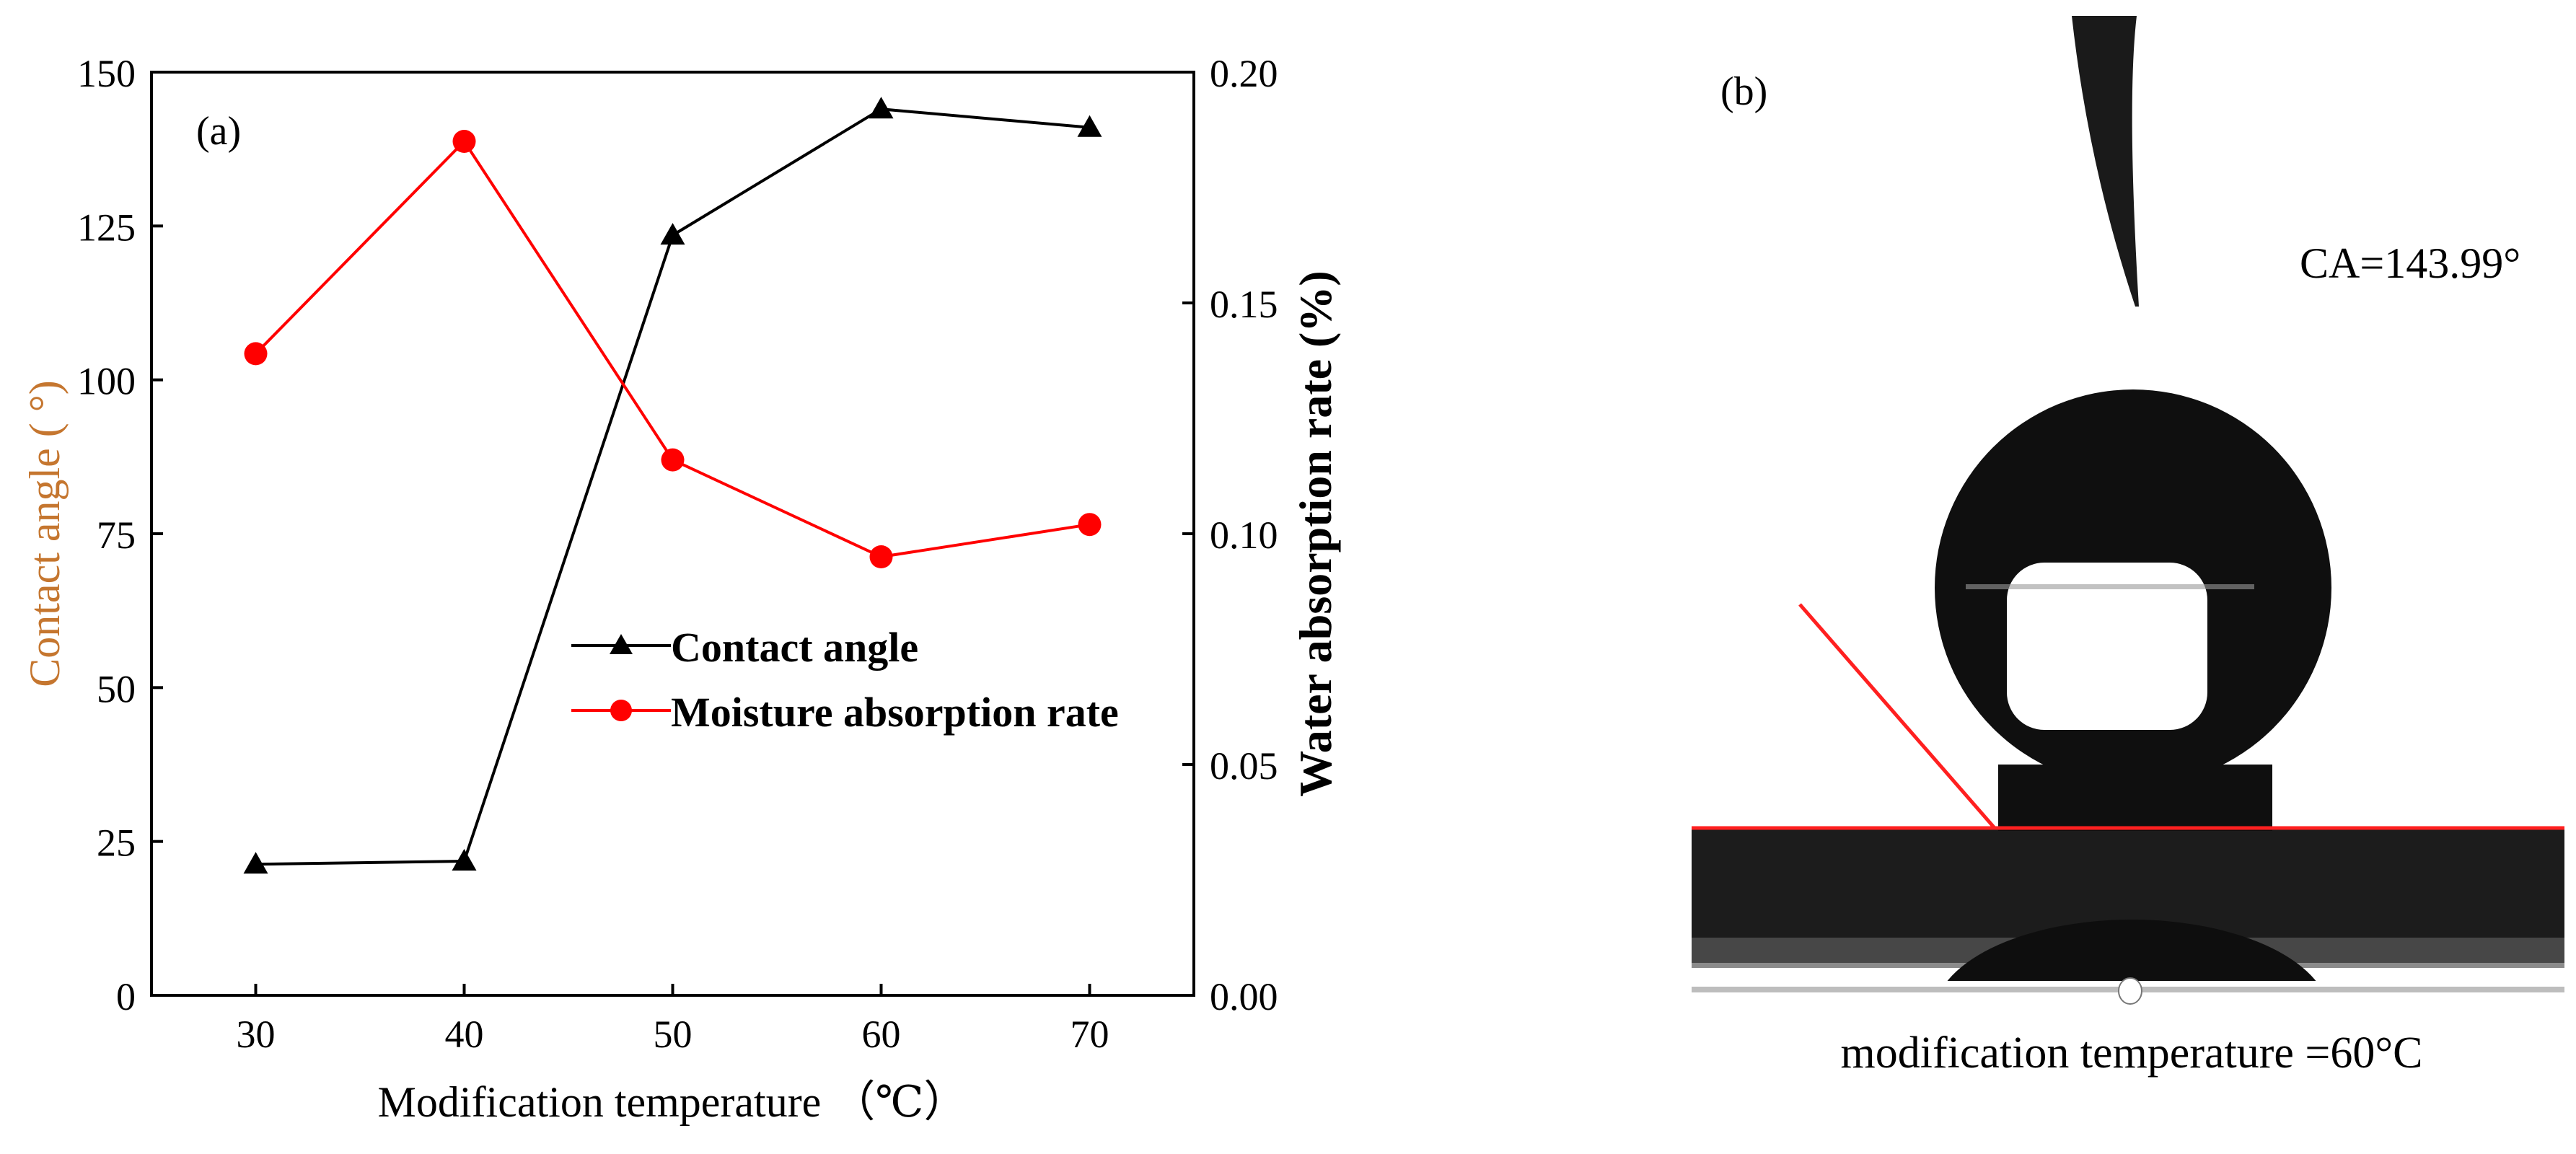 This screenshot has width=2576, height=1154. Describe the element at coordinates (1315, 533) in the screenshot. I see `right-axis-title: Water absorption rate (%)` at that location.